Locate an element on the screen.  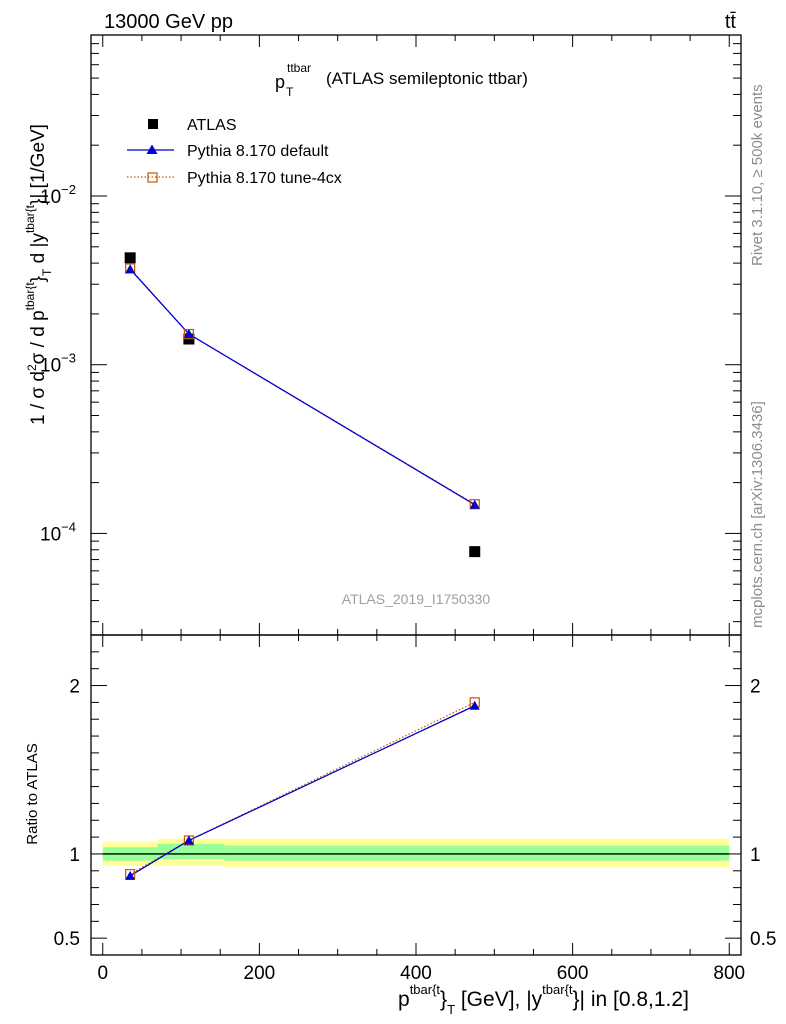
main-y-tick-label: 10⁻³ is located at coordinates (58, 364).